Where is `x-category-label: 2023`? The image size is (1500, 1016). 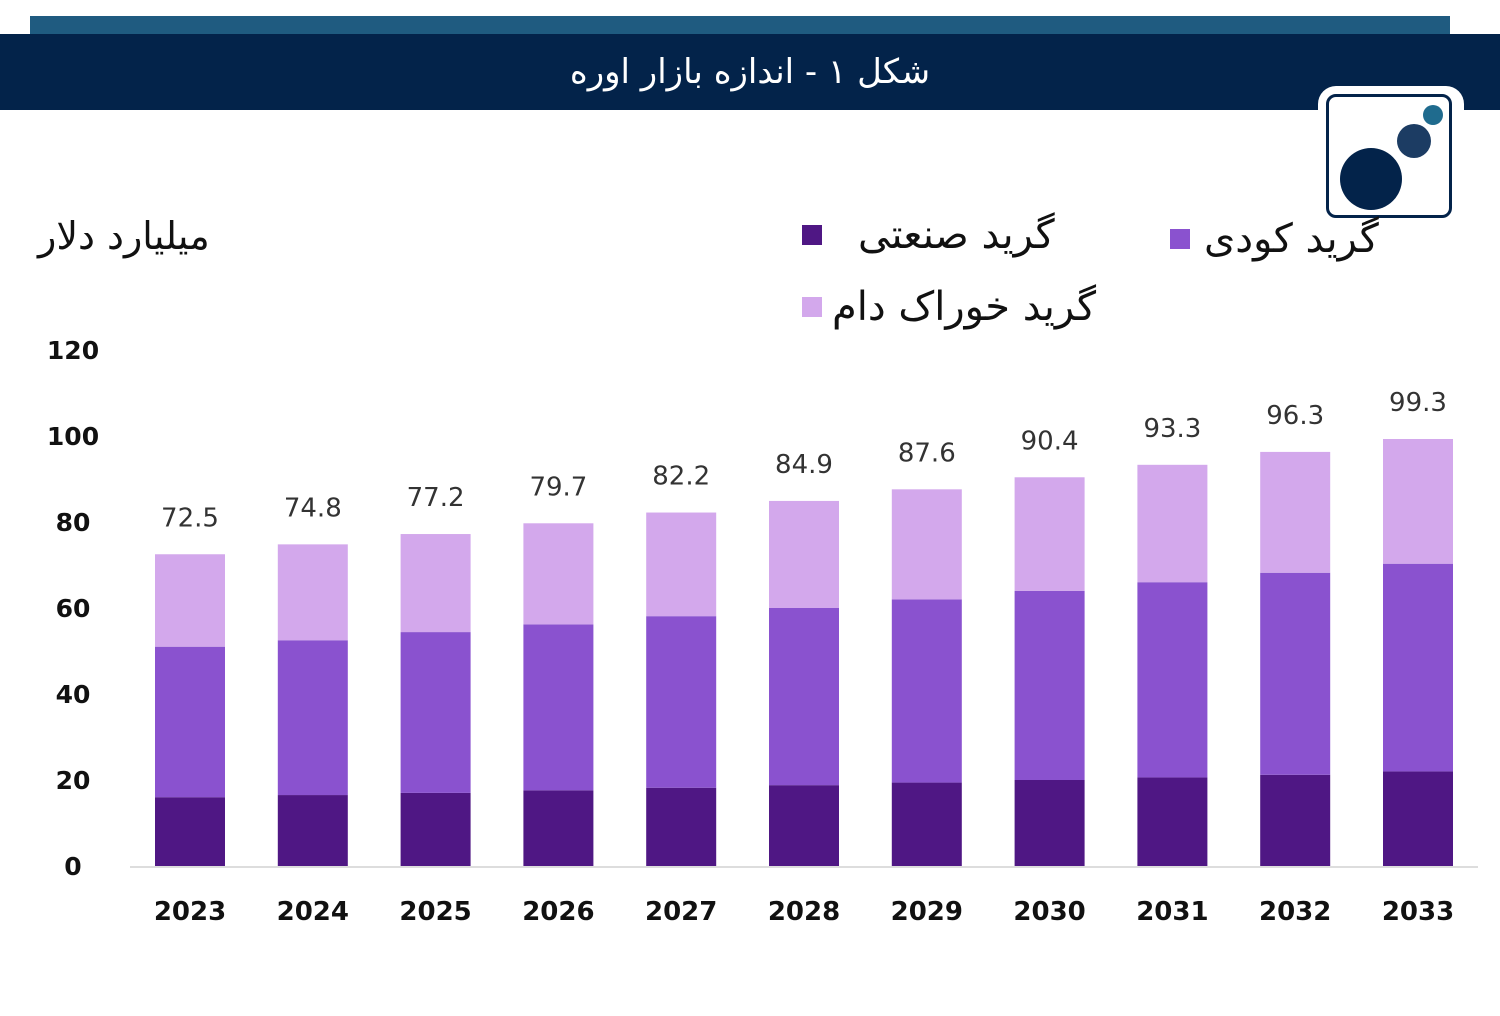
x-category-label: 2023 is located at coordinates (190, 912).